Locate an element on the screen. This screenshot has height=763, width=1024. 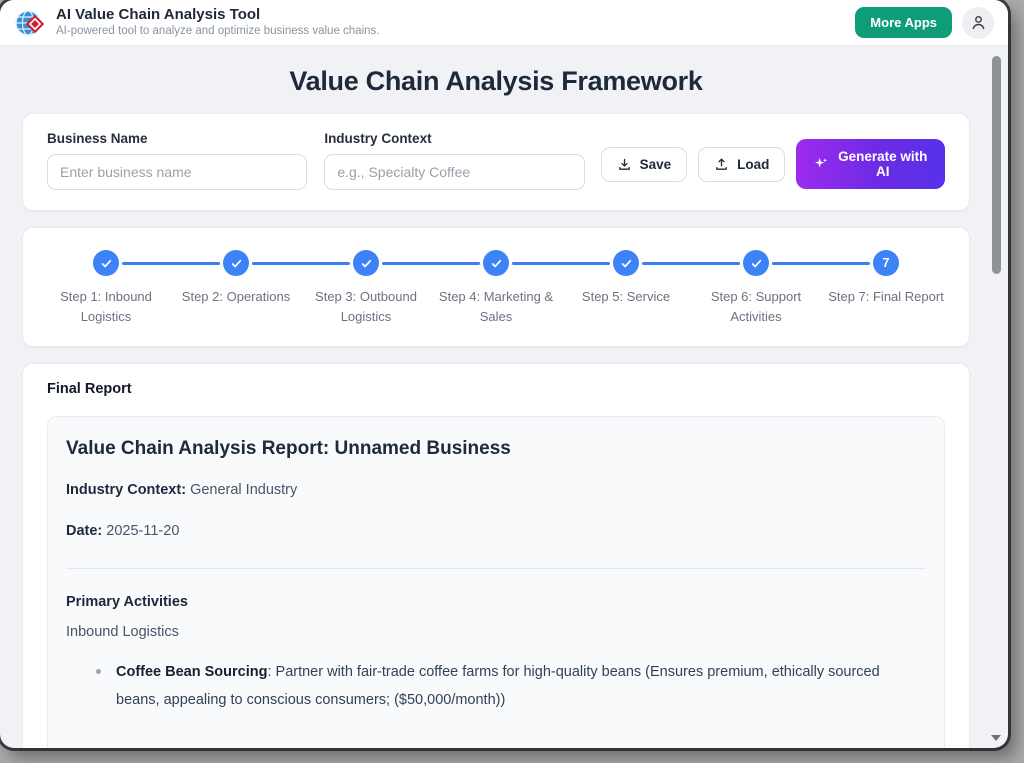
report-date-value: 2025-11-20 is located at coordinates (143, 531).